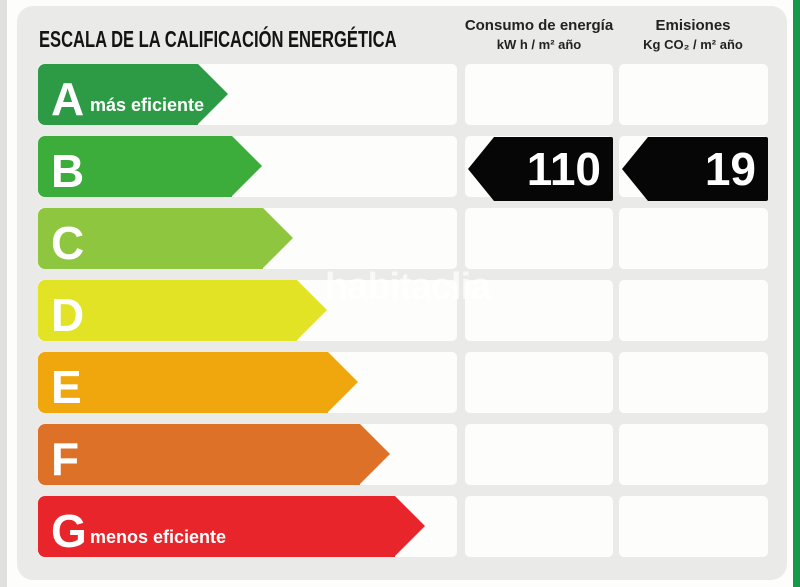 The height and width of the screenshot is (587, 800). What do you see at coordinates (402, 382) in the screenshot?
I see `rating-row-e: E` at bounding box center [402, 382].